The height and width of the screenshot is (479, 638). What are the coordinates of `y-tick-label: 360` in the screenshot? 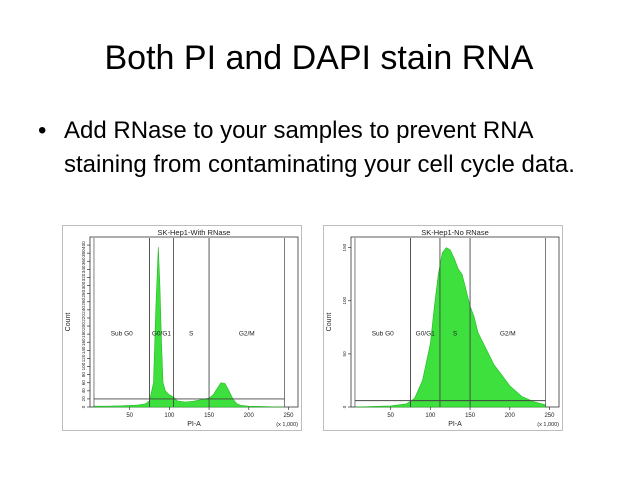 It's located at (83, 261).